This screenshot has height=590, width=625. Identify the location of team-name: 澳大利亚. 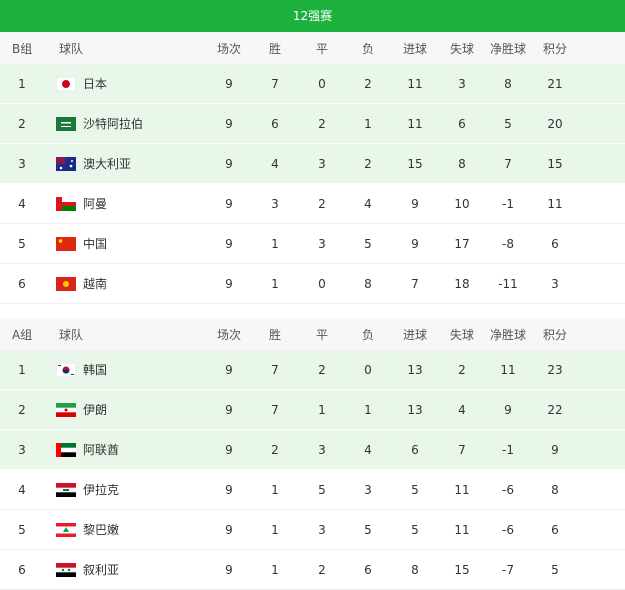
(107, 164).